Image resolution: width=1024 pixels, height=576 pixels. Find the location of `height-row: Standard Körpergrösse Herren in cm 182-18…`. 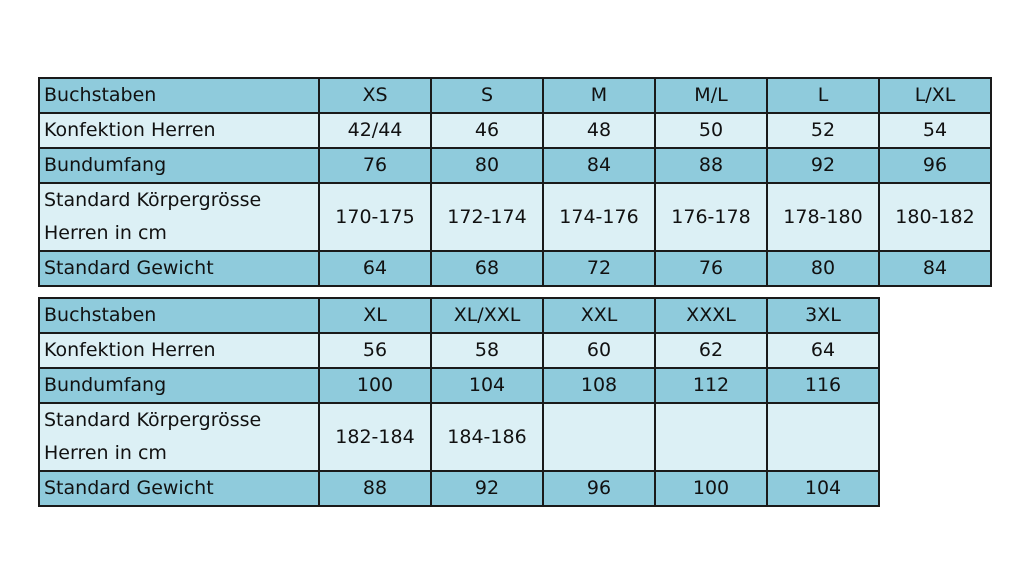

height-row: Standard Körpergrösse Herren in cm 182-18… is located at coordinates (459, 437).